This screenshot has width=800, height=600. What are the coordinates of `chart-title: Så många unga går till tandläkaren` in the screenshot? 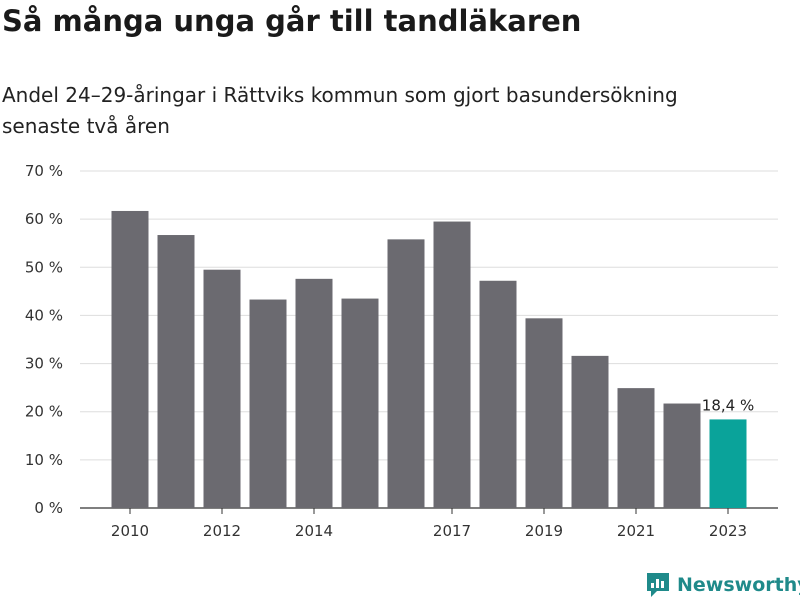 It's located at (292, 21).